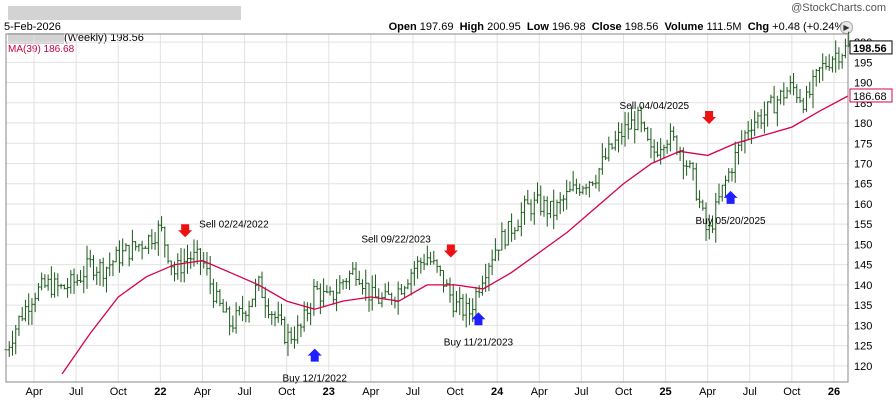 The image size is (896, 400). Describe the element at coordinates (863, 124) in the screenshot. I see `y-tick-label: 180` at that location.